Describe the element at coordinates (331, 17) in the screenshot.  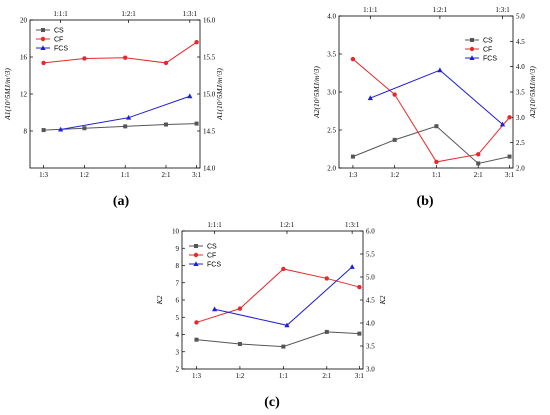
I see `y-left-tick-label: 4.0` at that location.